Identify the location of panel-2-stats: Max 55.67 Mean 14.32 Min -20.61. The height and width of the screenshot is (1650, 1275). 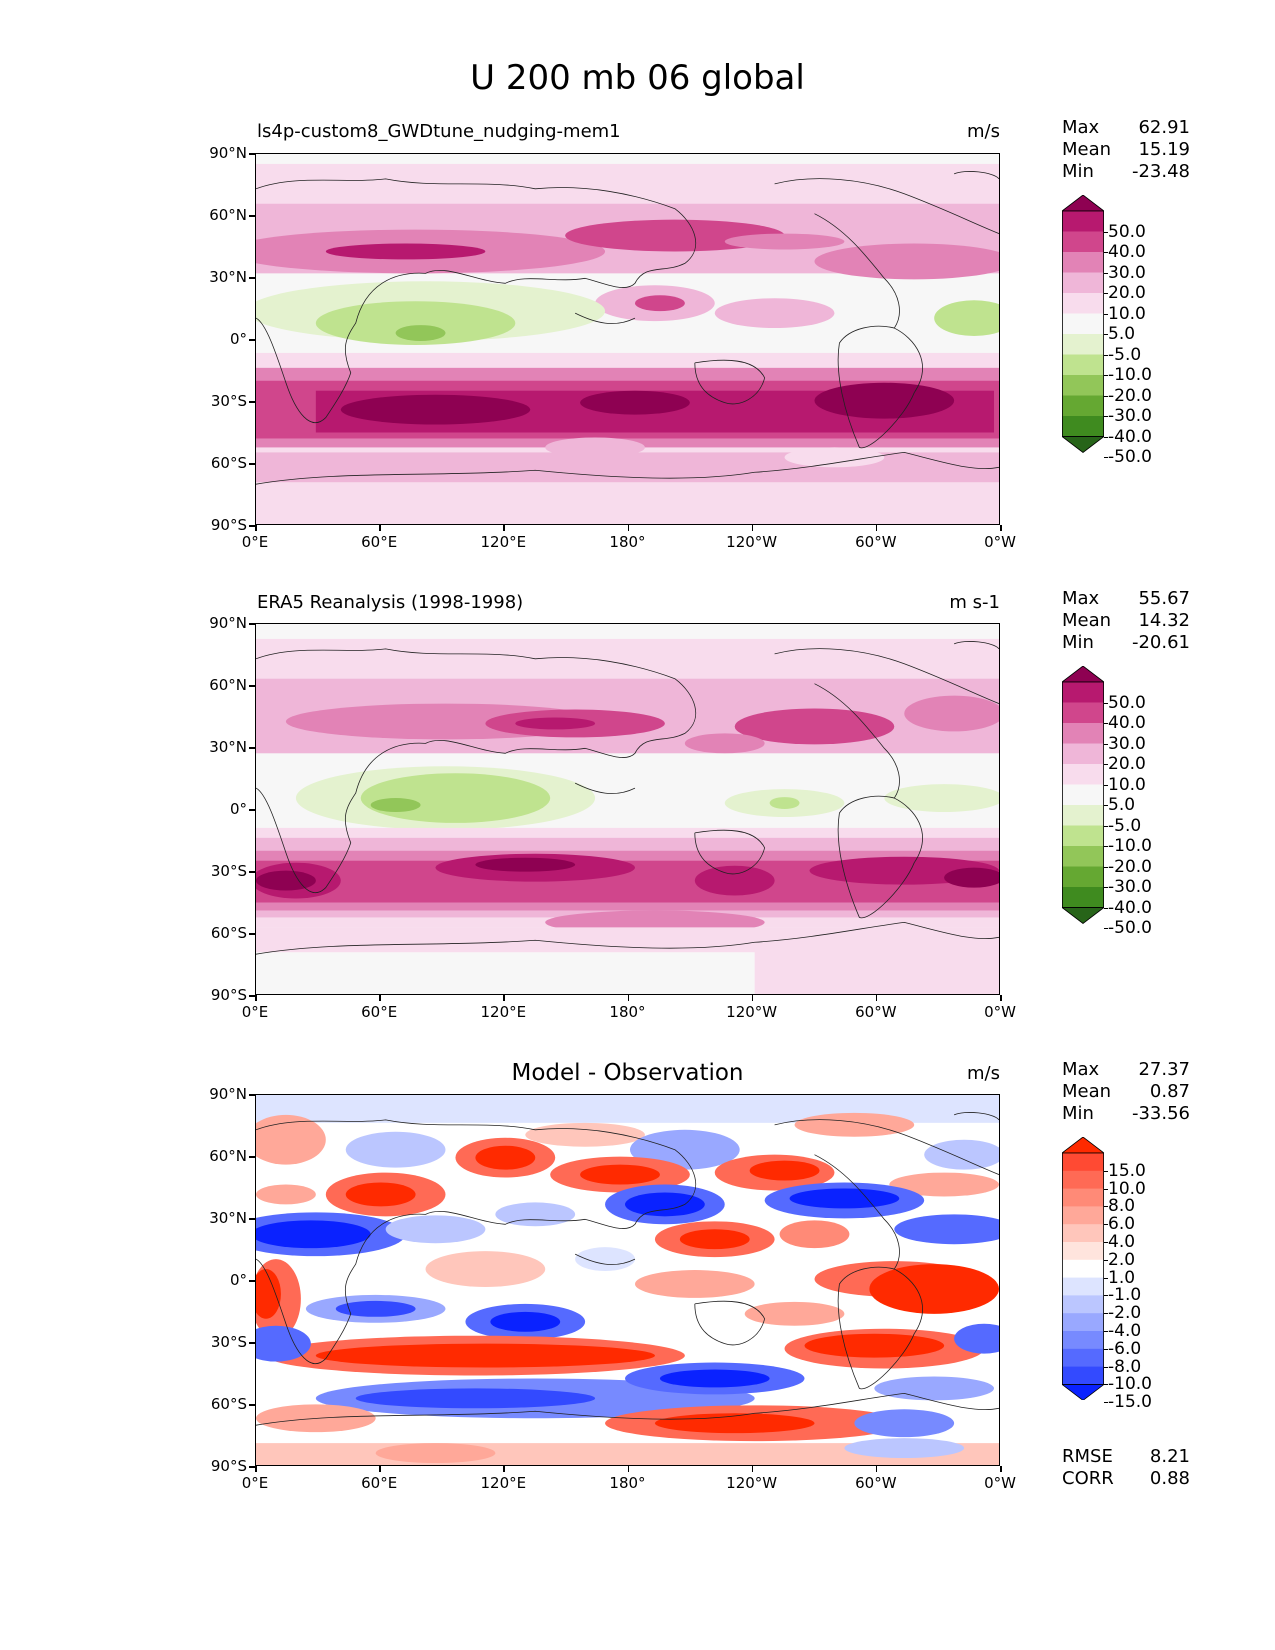
(1126, 621).